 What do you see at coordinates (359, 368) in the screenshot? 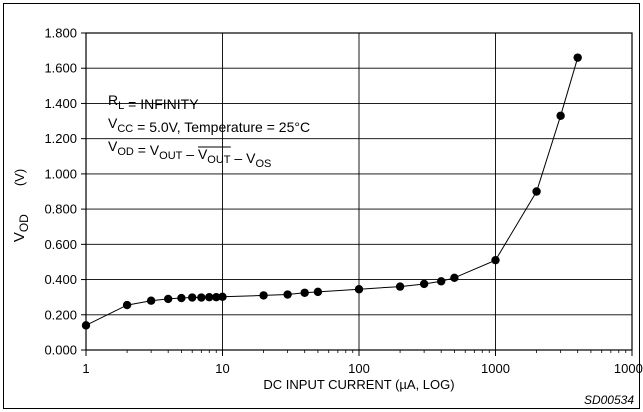
I see `x-tick-label: 100` at bounding box center [359, 368].